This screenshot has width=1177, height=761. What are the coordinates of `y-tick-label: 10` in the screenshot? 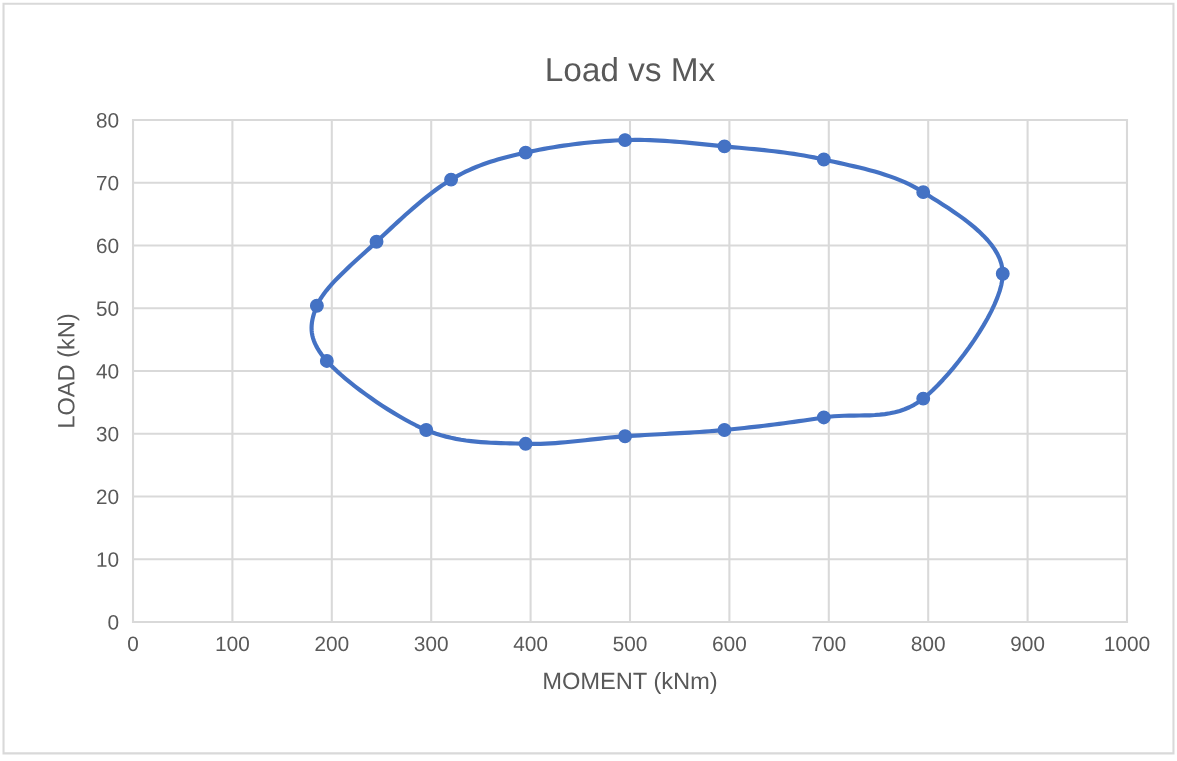 It's located at (108, 559).